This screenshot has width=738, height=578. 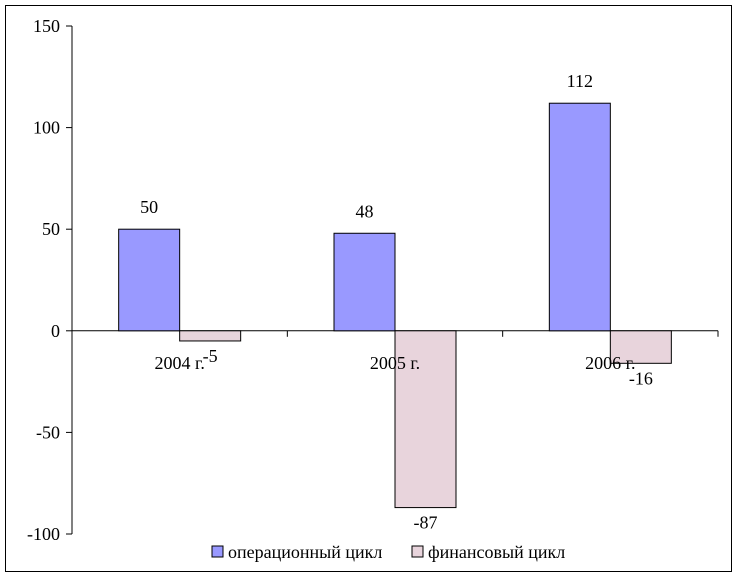 I want to click on category-label: 2006 г., so click(x=610, y=363).